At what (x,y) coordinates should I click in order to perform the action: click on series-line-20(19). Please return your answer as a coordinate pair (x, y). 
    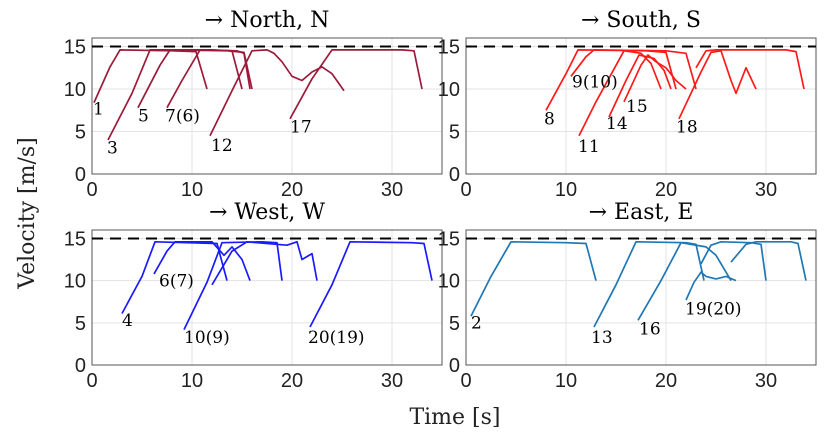
    Looking at the image, I should click on (371, 284).